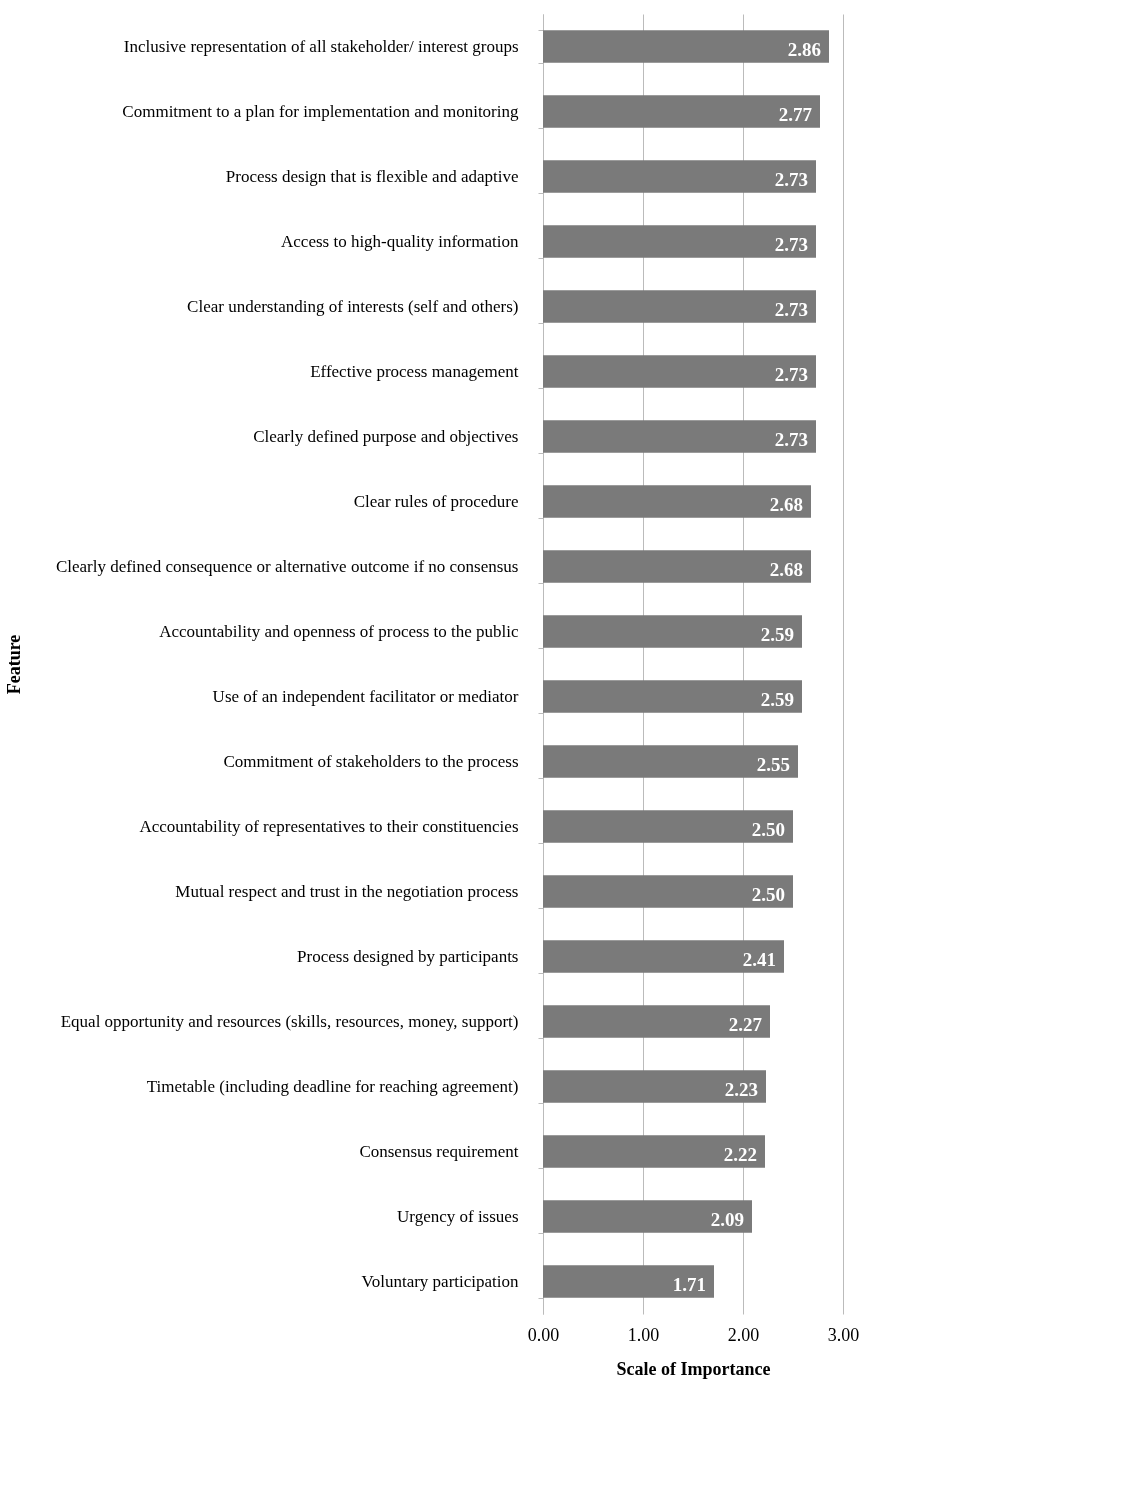 The width and height of the screenshot is (1133, 1512). Describe the element at coordinates (693, 1368) in the screenshot. I see `x-axis-title: Scale of Importance` at that location.